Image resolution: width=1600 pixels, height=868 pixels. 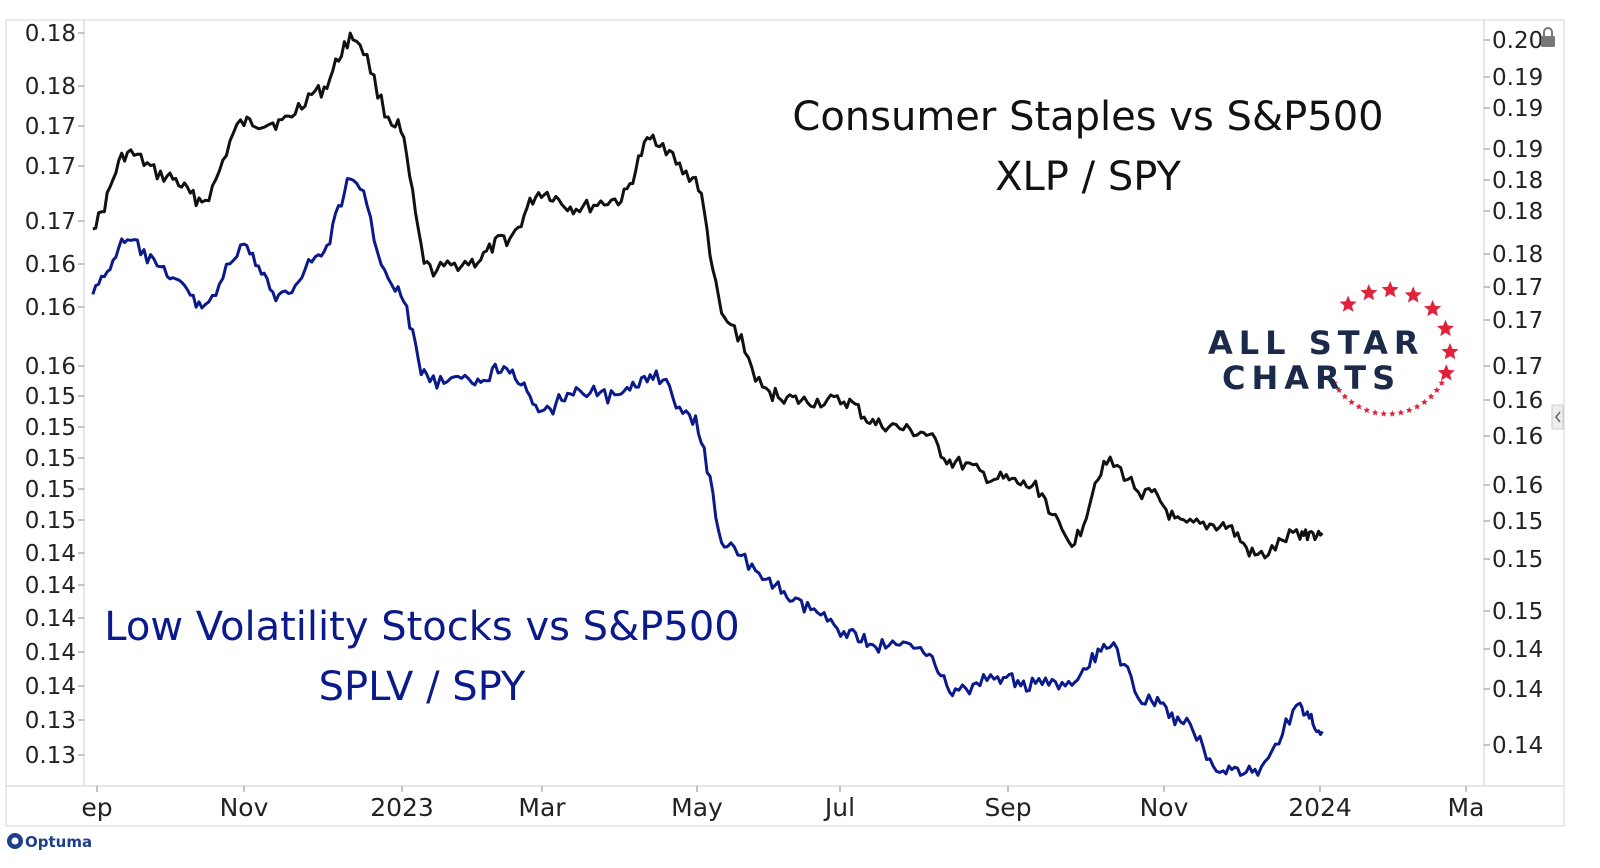 I want to click on x-tick-label: 2023, so click(x=402, y=807).